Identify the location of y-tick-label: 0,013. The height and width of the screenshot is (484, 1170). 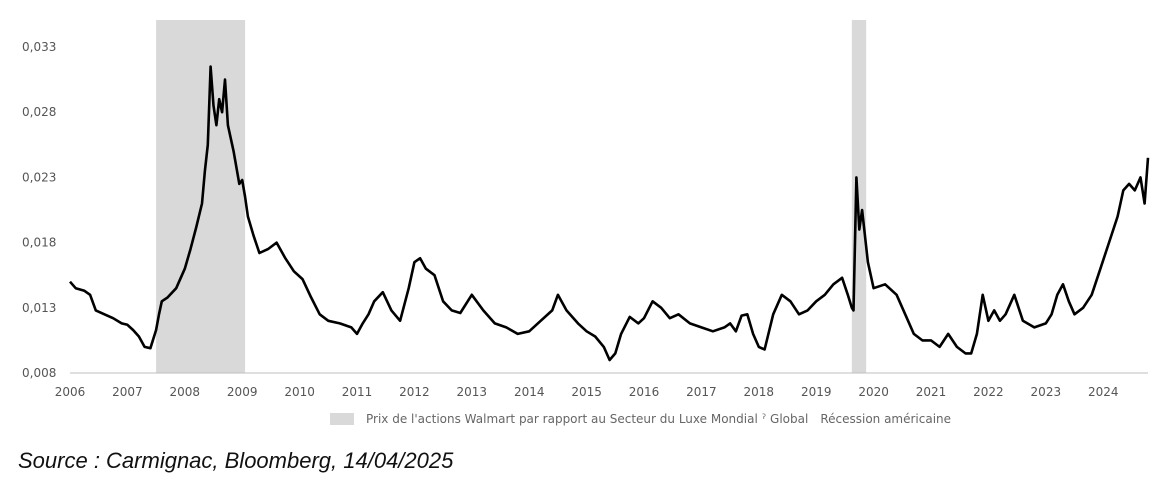
(39, 308).